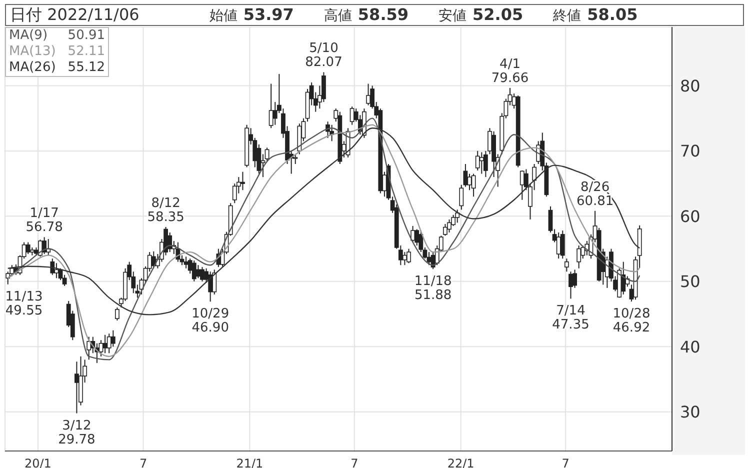 The width and height of the screenshot is (750, 468). What do you see at coordinates (571, 318) in the screenshot?
I see `annotation: 7/14 47.35` at bounding box center [571, 318].